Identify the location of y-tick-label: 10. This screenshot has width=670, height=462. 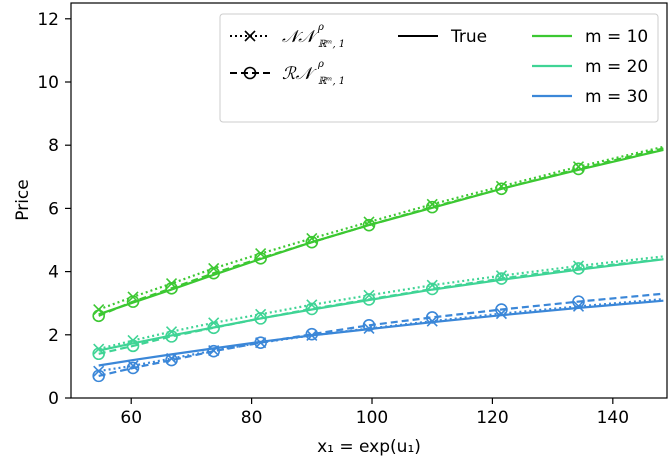
(48, 83).